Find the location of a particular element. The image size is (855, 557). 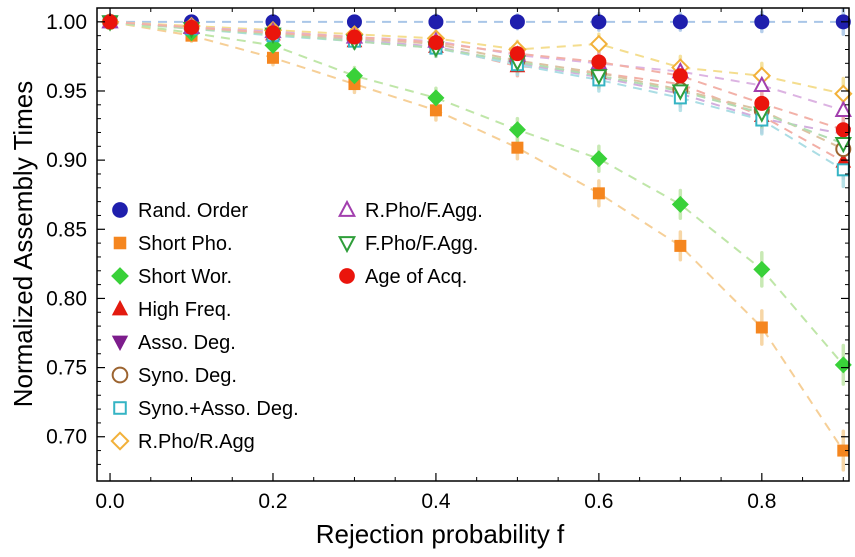

y-tick-label: 0.70 is located at coordinates (66, 437).